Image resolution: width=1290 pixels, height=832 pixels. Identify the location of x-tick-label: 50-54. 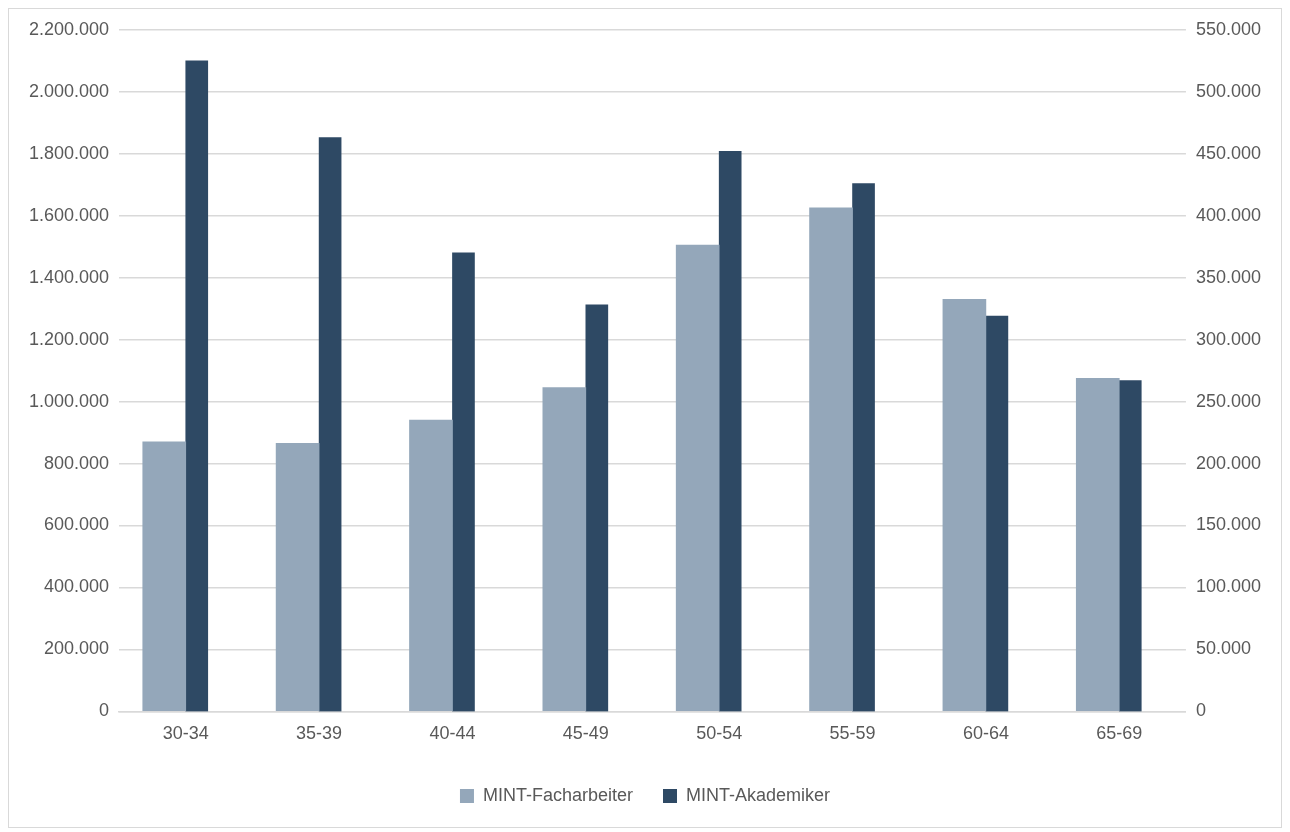
(719, 733).